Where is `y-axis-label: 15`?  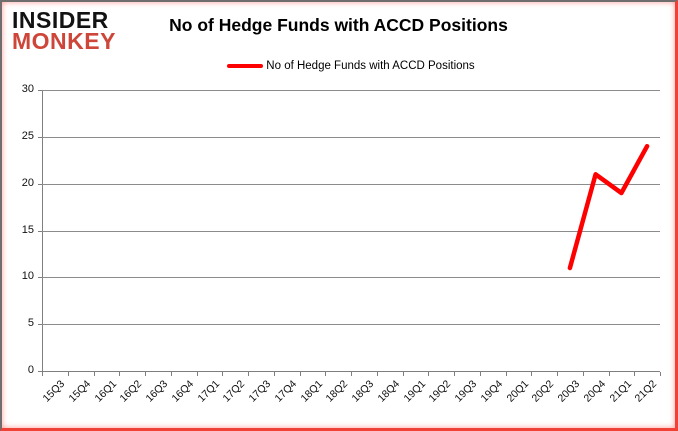 y-axis-label: 15 is located at coordinates (27, 229).